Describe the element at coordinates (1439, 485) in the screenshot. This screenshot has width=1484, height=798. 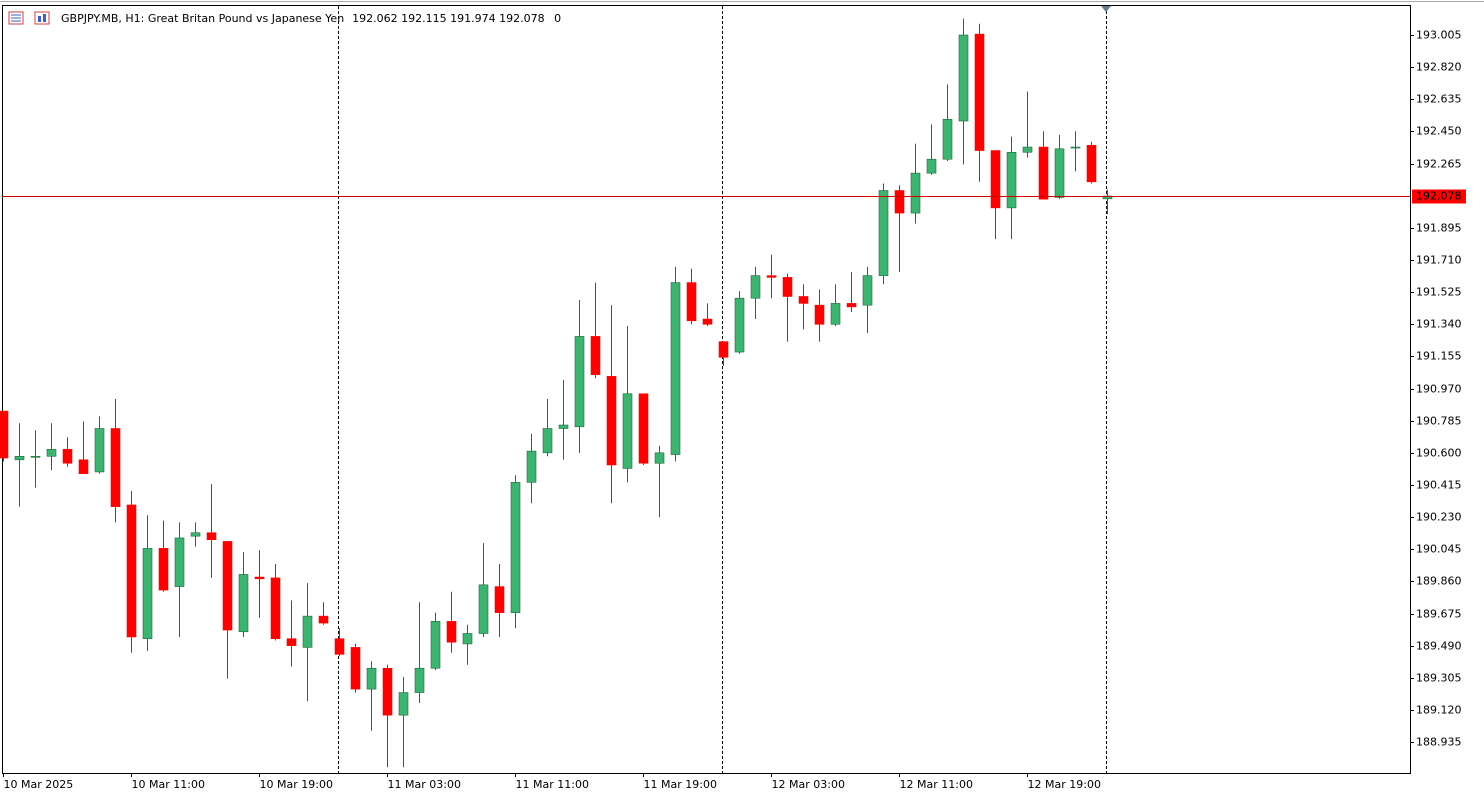
I see `y-tick-label: 190.415` at that location.